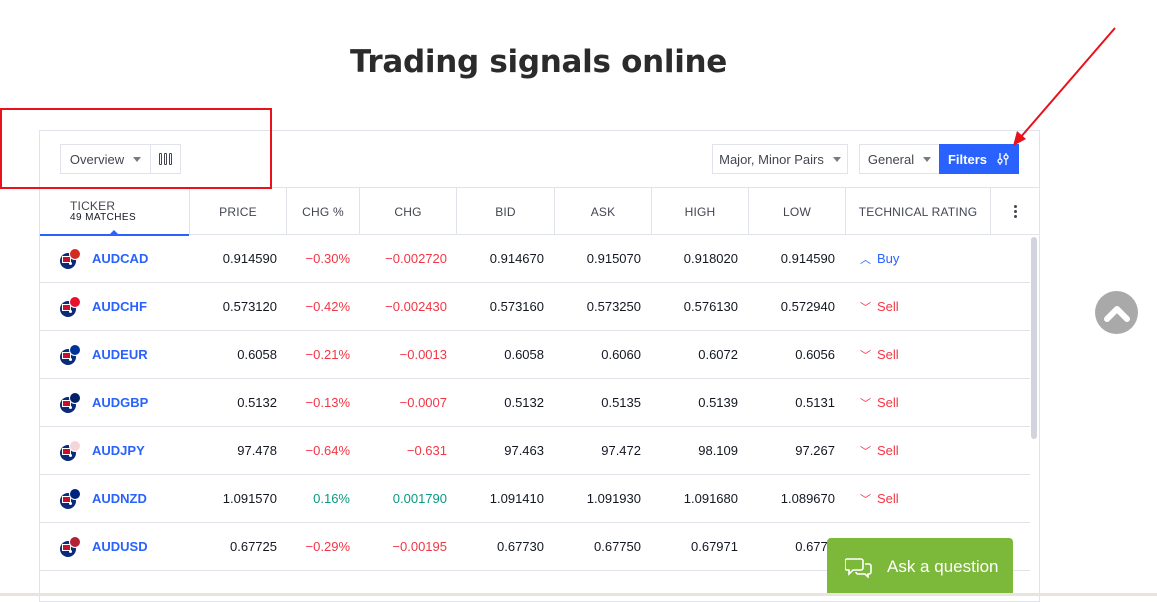 Image resolution: width=1157 pixels, height=602 pixels. Describe the element at coordinates (710, 258) in the screenshot. I see `high-cell: 0.918020` at that location.